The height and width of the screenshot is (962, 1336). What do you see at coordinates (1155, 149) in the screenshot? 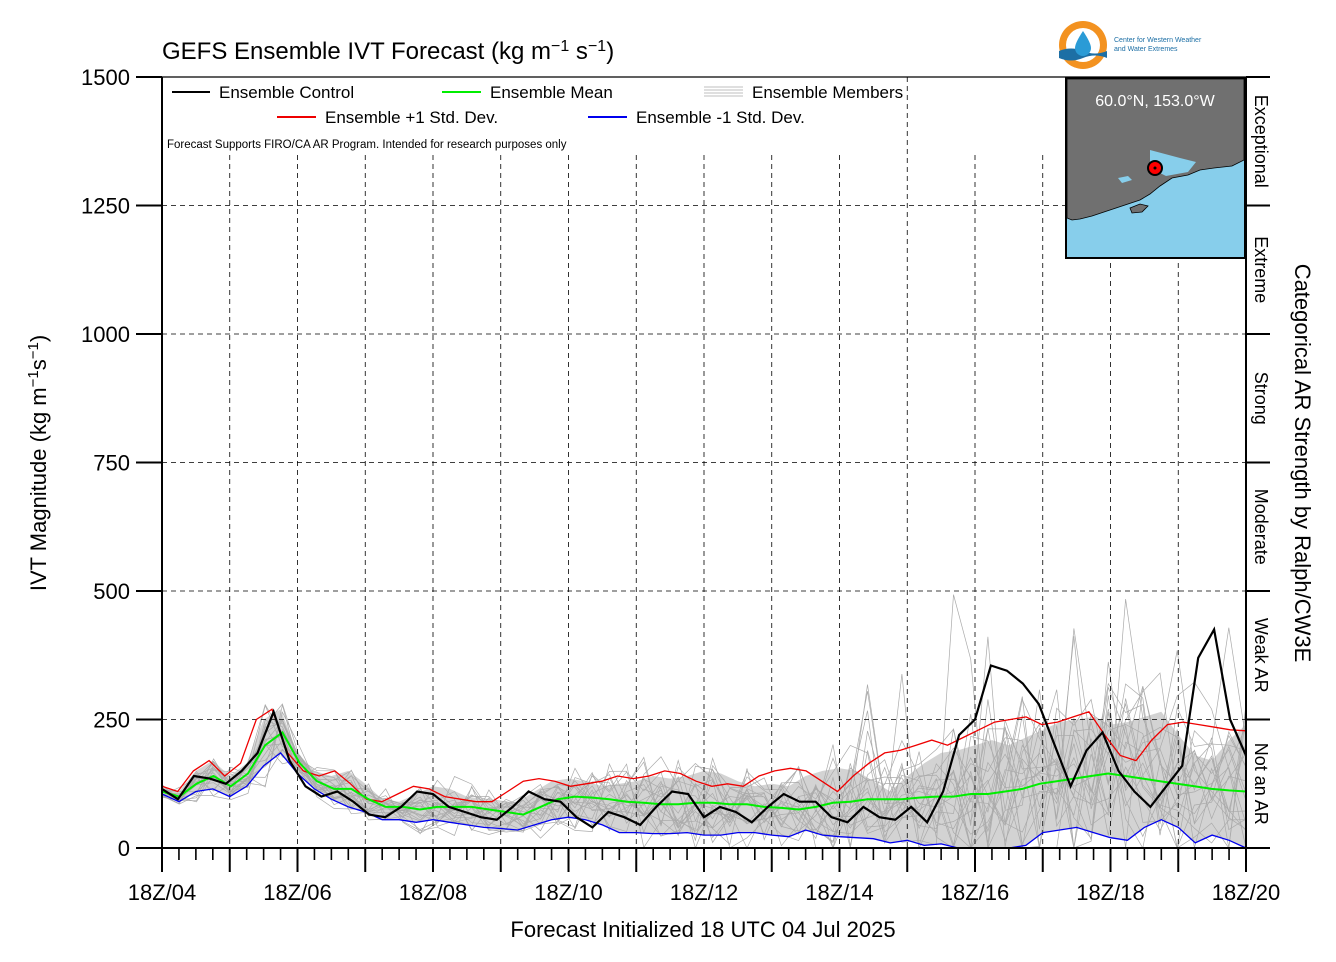
I see `inset-land` at bounding box center [1155, 149].